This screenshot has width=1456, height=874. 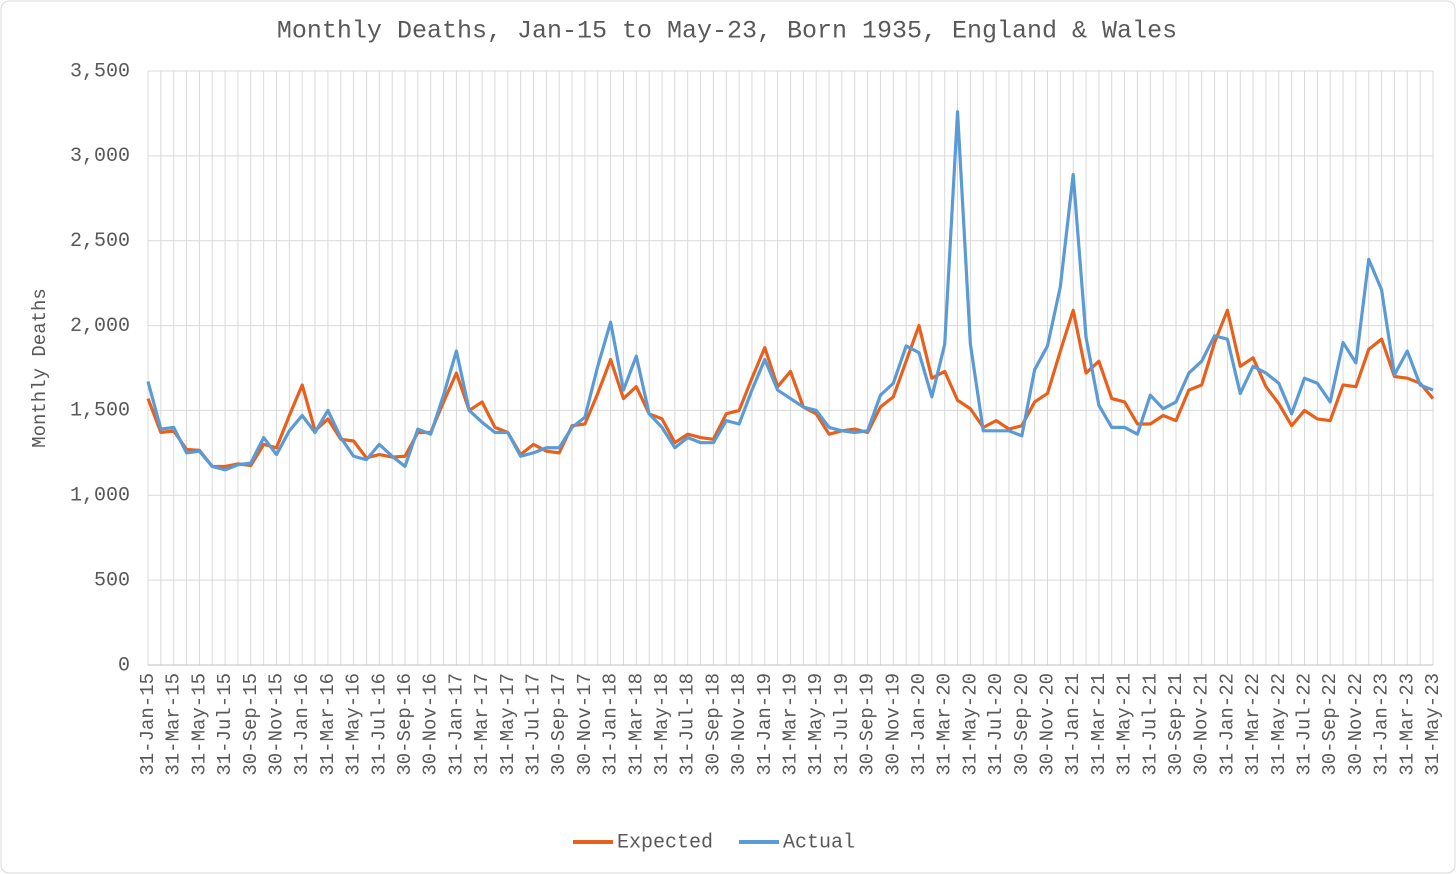 What do you see at coordinates (456, 724) in the screenshot?
I see `x-tick-label: 31-Jan-17` at bounding box center [456, 724].